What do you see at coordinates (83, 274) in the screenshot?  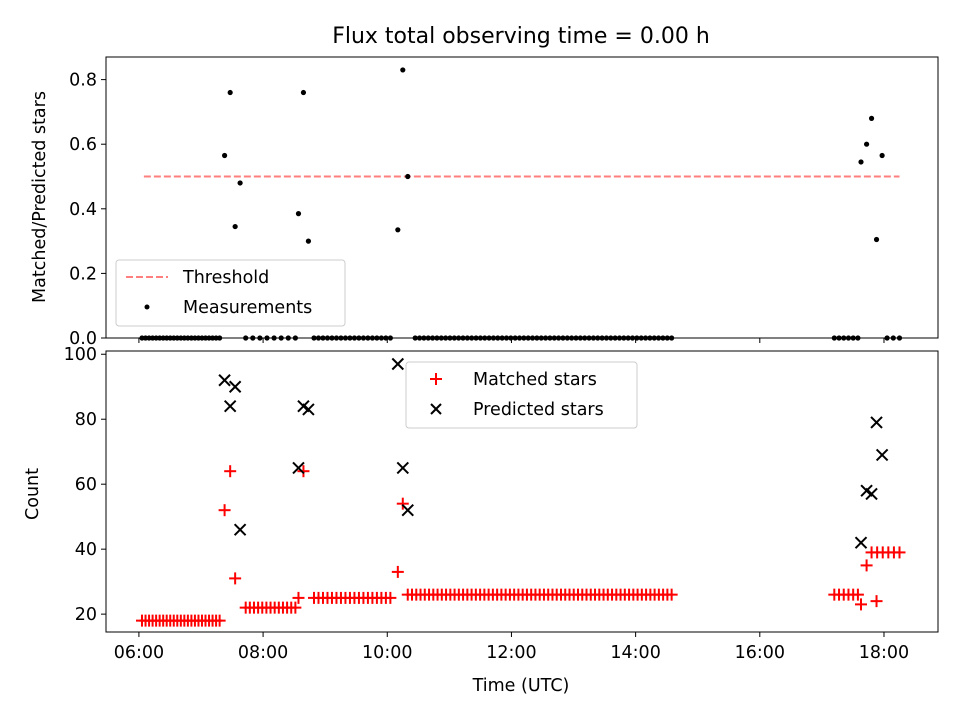 I see `top-y-tick-label: 0.2` at bounding box center [83, 274].